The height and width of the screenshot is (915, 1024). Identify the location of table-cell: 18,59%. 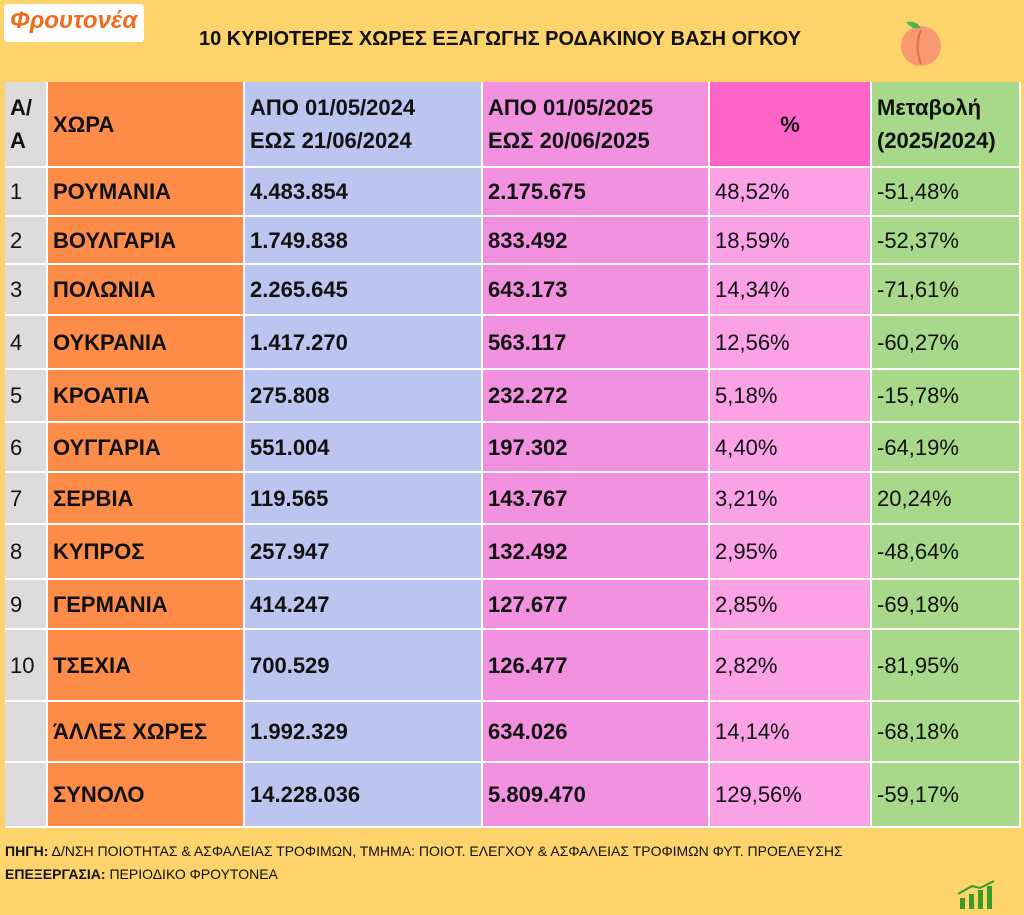
(791, 241).